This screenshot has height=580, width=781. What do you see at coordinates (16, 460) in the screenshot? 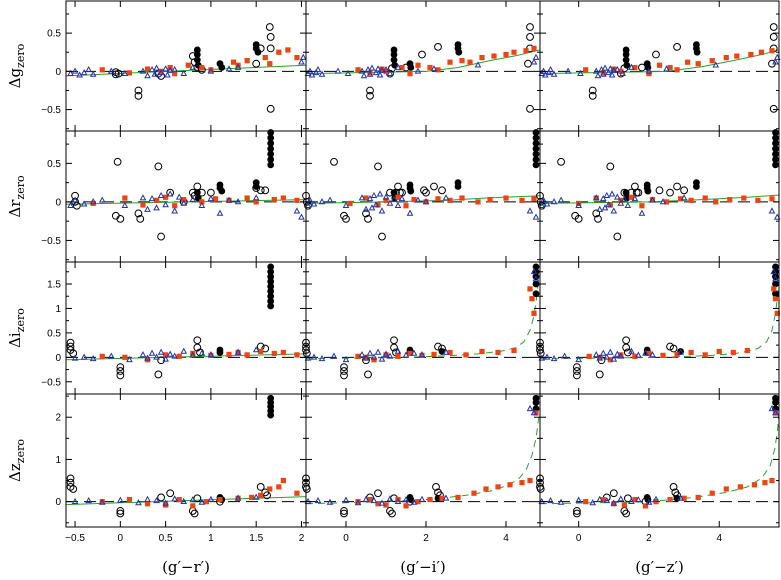
I see `y-axis-label: Δzzero` at bounding box center [16, 460].